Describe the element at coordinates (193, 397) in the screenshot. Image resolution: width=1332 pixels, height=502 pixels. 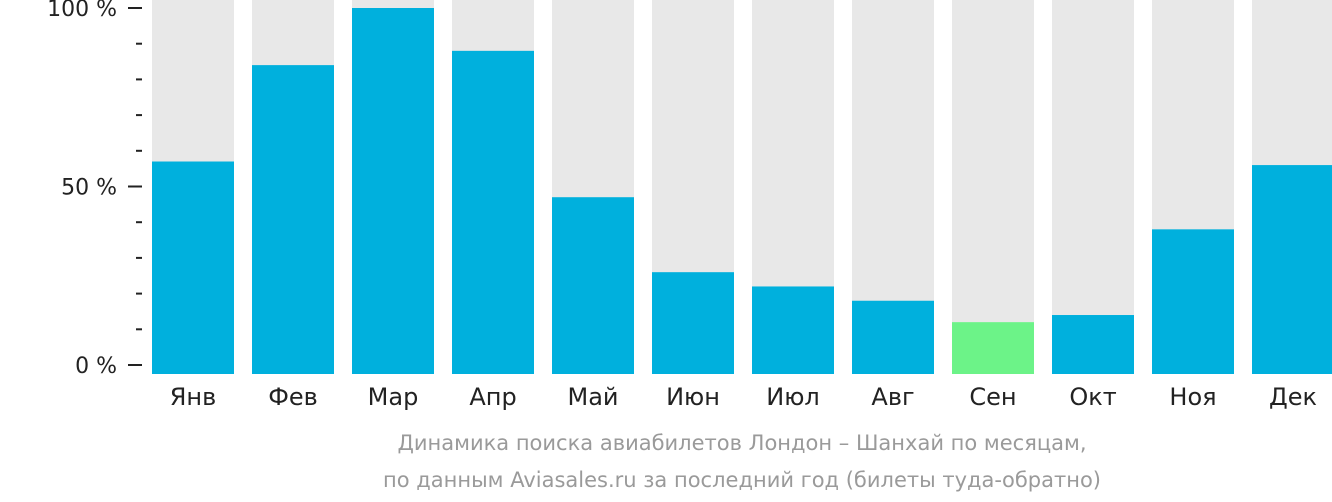
I see `x-tick-label: Янв` at that location.